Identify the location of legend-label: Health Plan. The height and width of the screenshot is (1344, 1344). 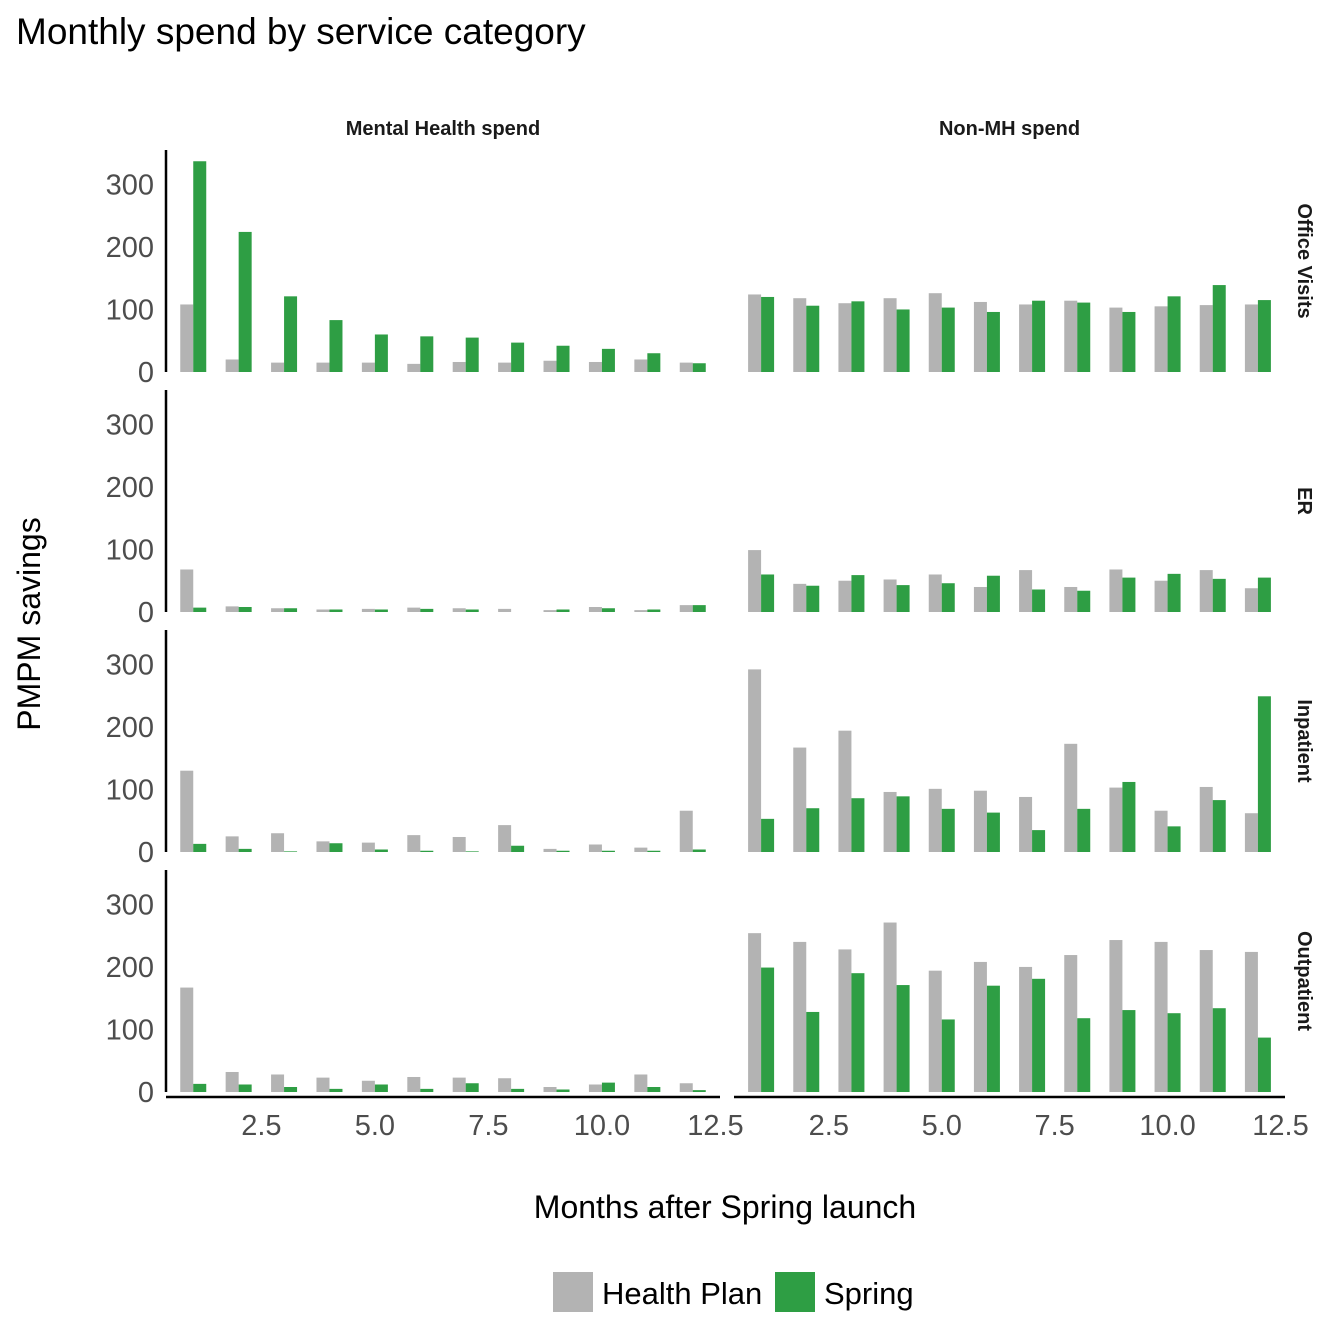
(682, 1293).